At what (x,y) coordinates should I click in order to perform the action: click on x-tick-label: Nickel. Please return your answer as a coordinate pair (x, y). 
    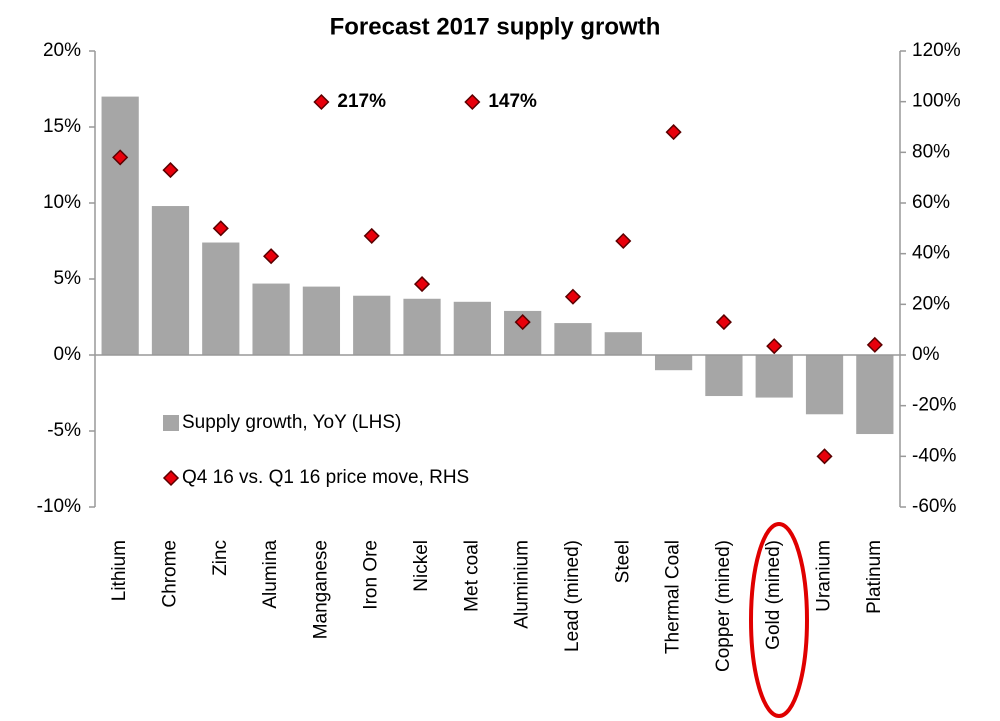
    Looking at the image, I should click on (421, 566).